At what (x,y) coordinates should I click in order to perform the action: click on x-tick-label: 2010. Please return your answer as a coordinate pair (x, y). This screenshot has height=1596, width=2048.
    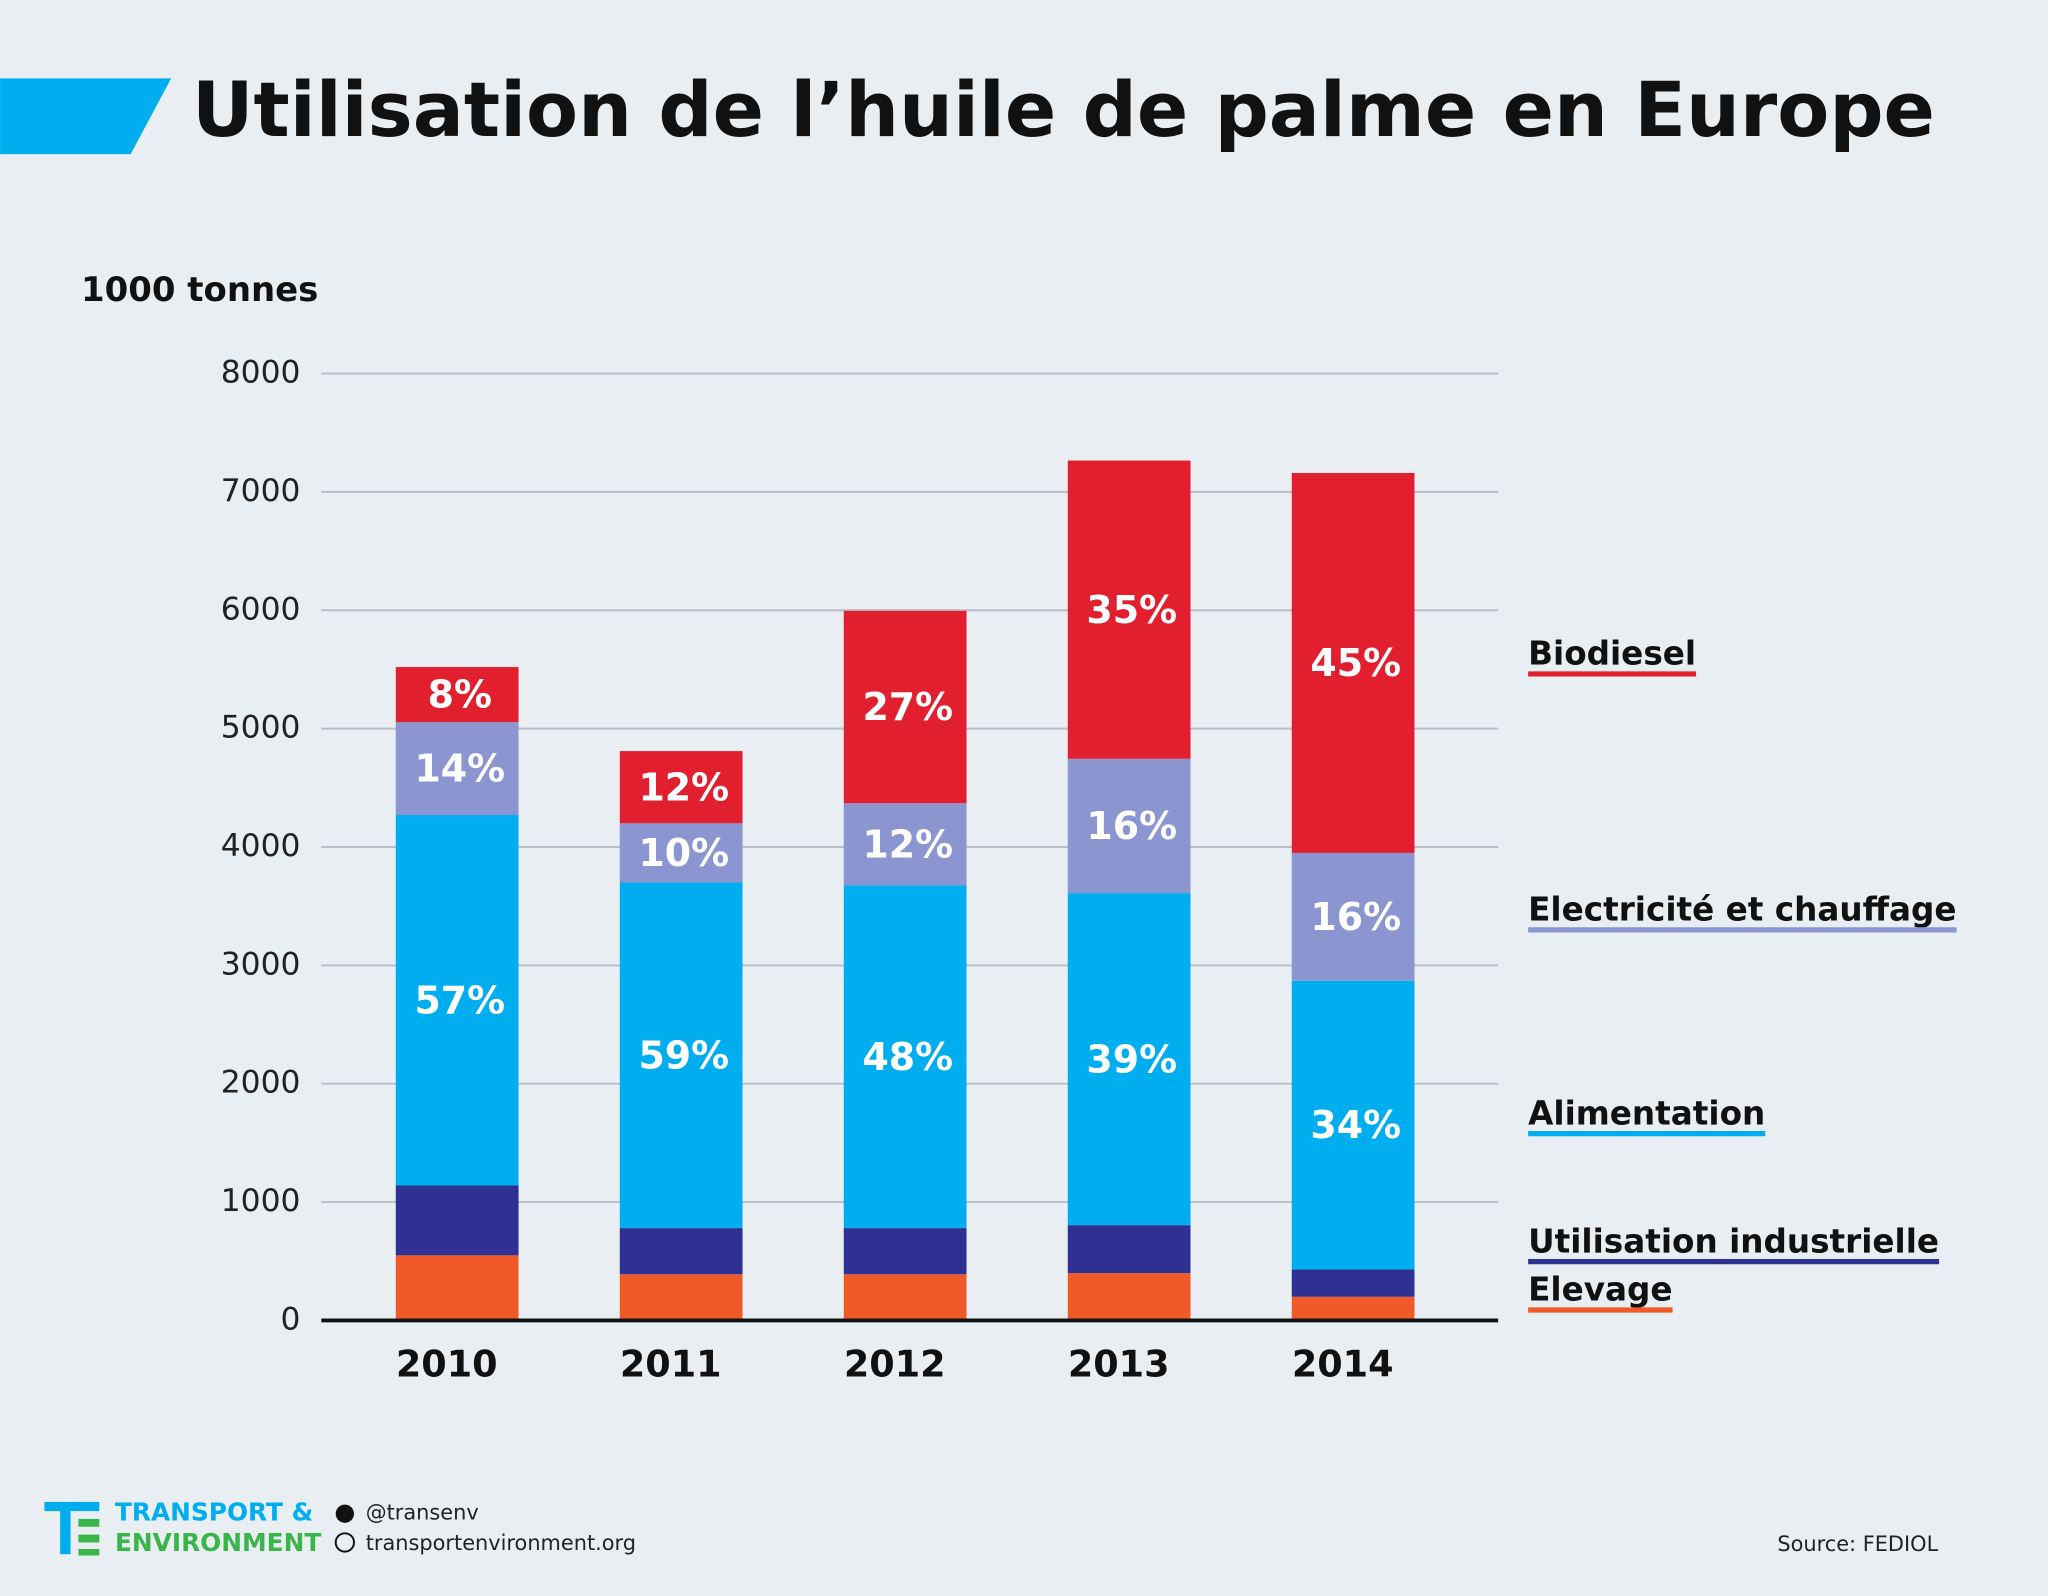
    Looking at the image, I should click on (447, 1364).